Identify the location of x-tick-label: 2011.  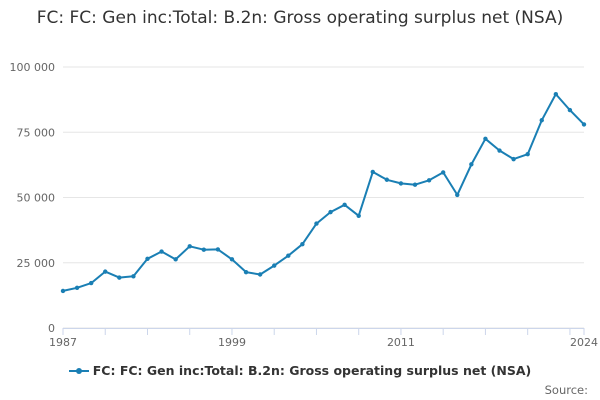
(401, 342).